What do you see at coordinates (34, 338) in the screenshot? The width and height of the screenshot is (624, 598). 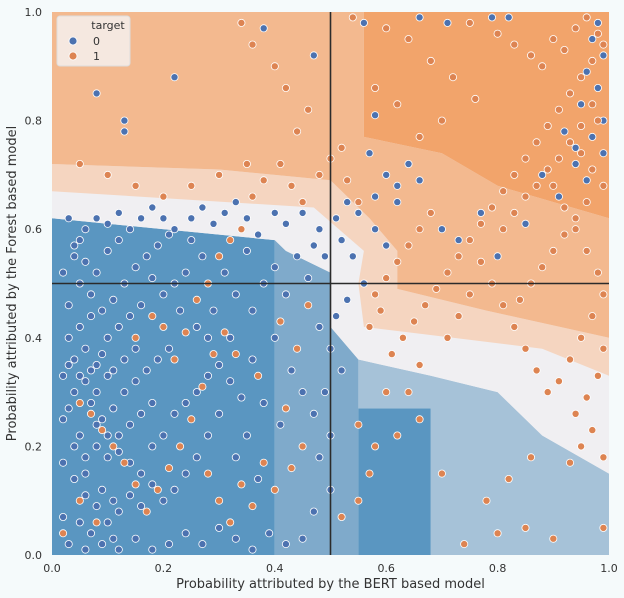 I see `y-tick-label: 0.4` at bounding box center [34, 338].